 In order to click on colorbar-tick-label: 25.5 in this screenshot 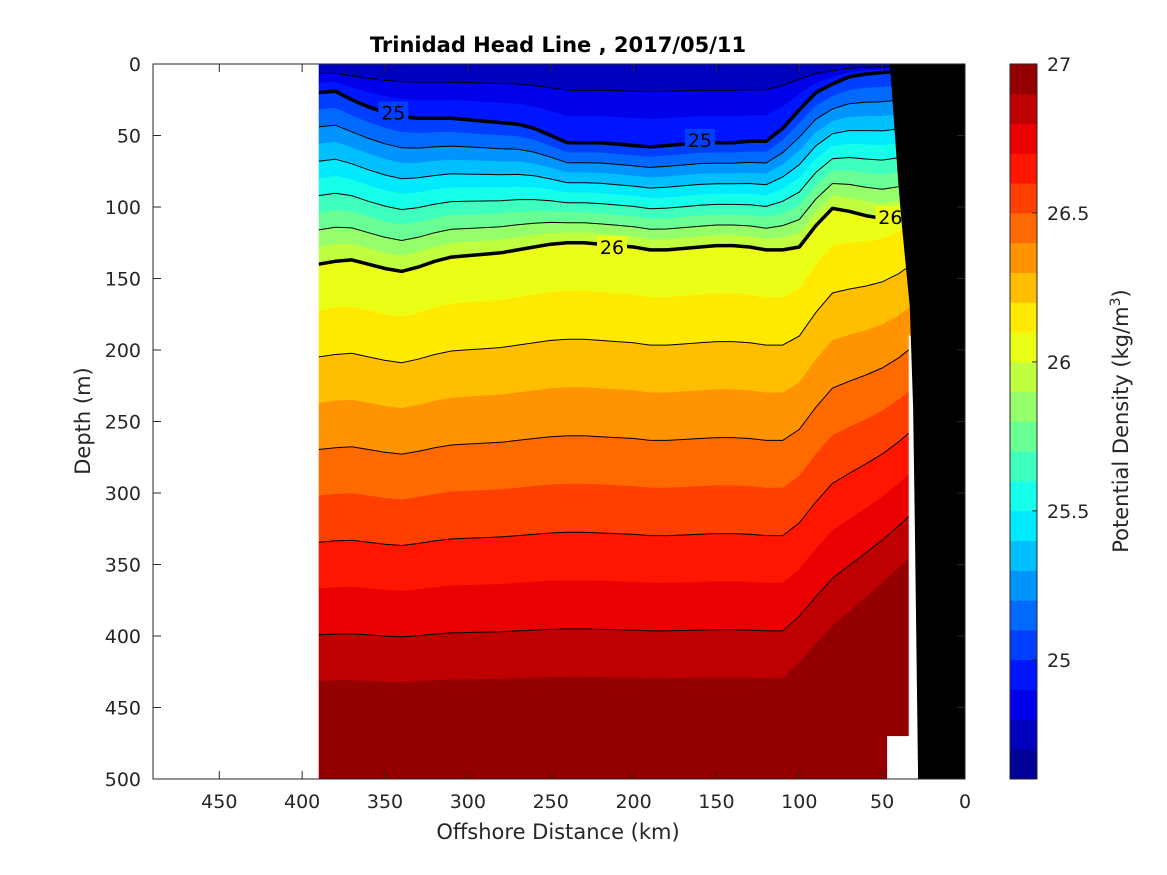, I will do `click(1068, 512)`.